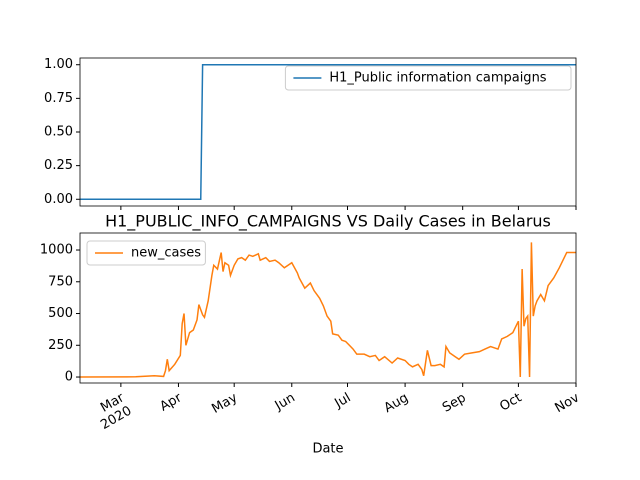 The width and height of the screenshot is (640, 480). What do you see at coordinates (60, 345) in the screenshot?
I see `y-tick-label: 250` at bounding box center [60, 345].